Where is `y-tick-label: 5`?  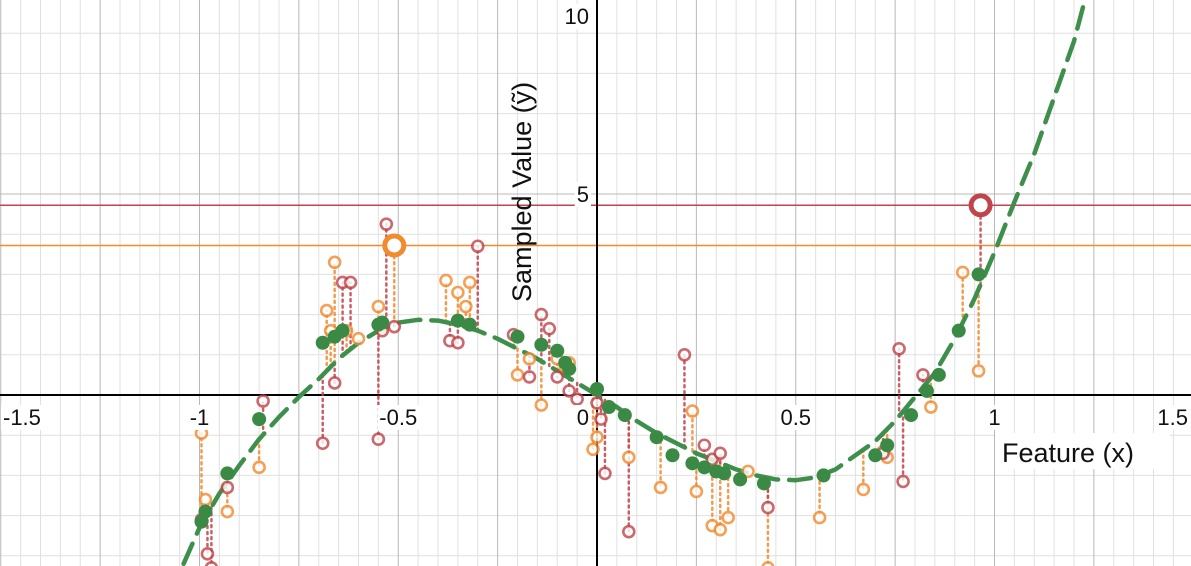 y-tick-label: 5 is located at coordinates (583, 194).